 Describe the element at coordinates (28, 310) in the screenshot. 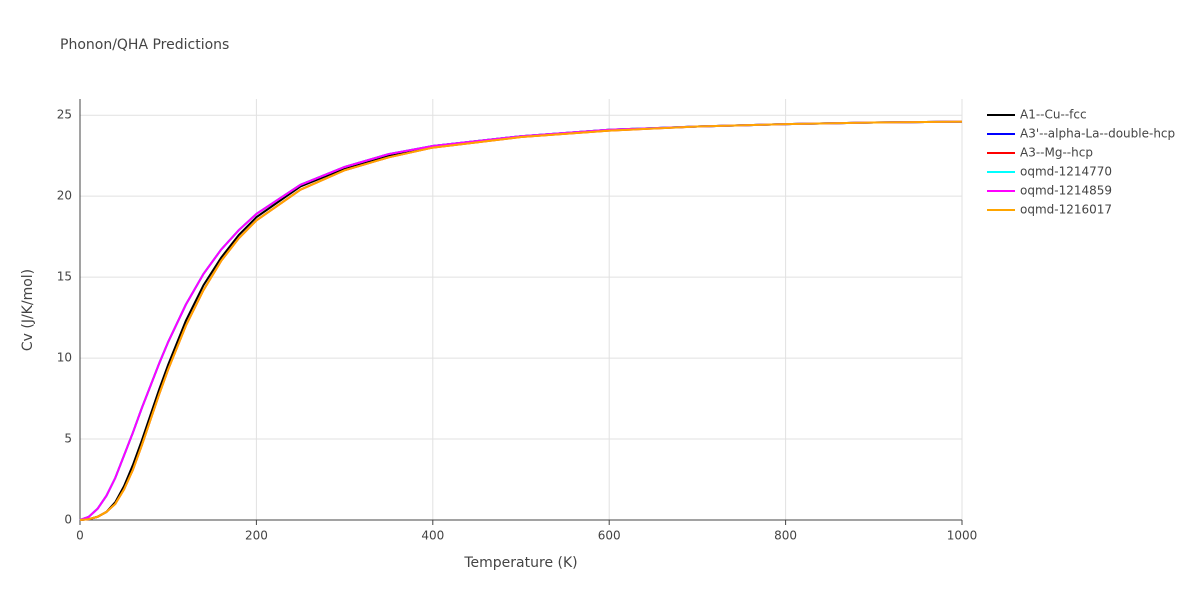

I see `y-axis-title: Cv (J/K/mol)` at that location.